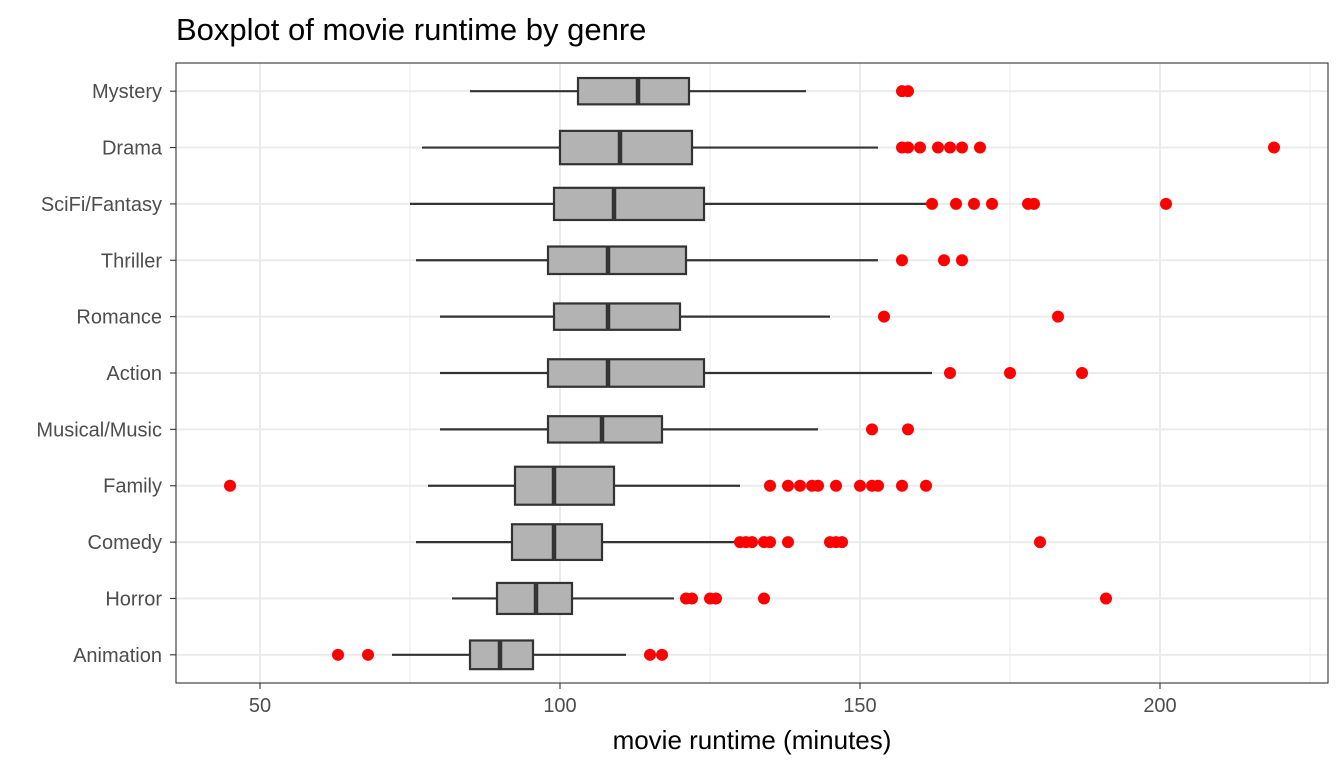  I want to click on box-family, so click(584, 485).